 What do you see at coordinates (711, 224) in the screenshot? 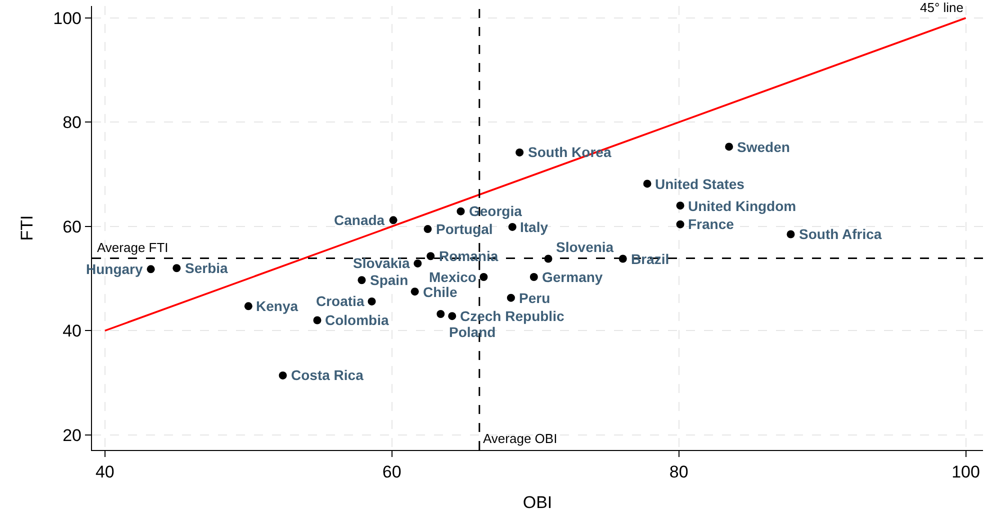
I see `annotation: France` at bounding box center [711, 224].